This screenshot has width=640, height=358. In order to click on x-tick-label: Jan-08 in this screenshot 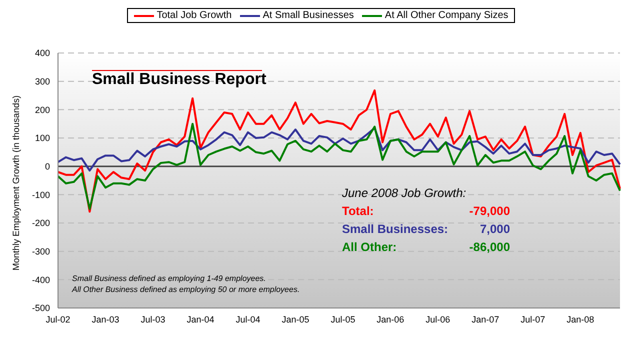, I will do `click(580, 319)`.